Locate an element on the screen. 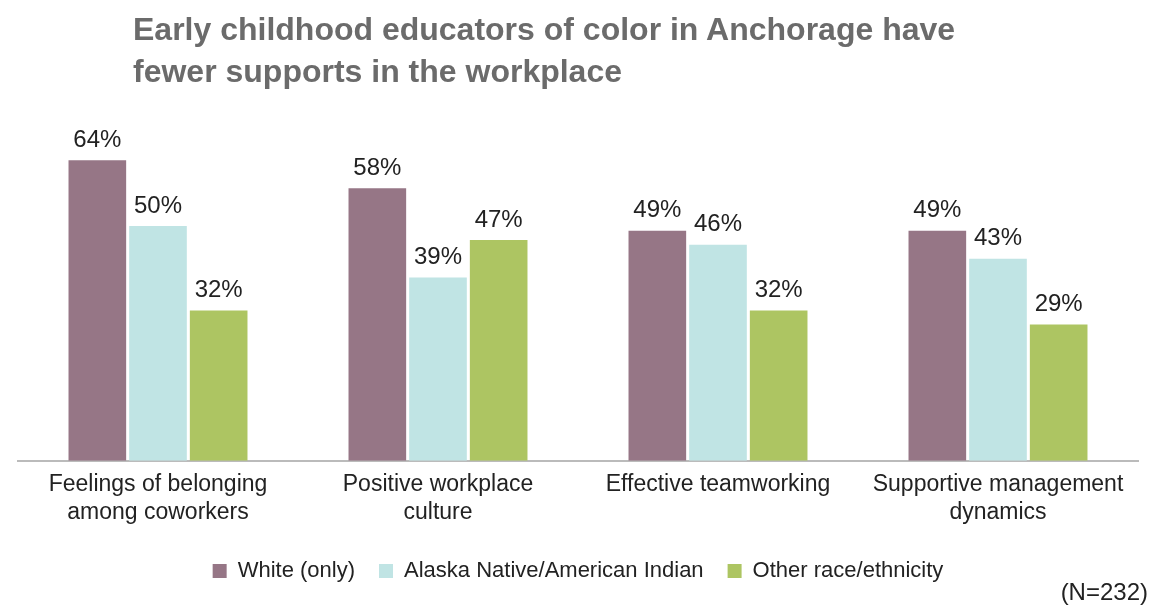  legend-label: Other race/ethnicity is located at coordinates (848, 570).